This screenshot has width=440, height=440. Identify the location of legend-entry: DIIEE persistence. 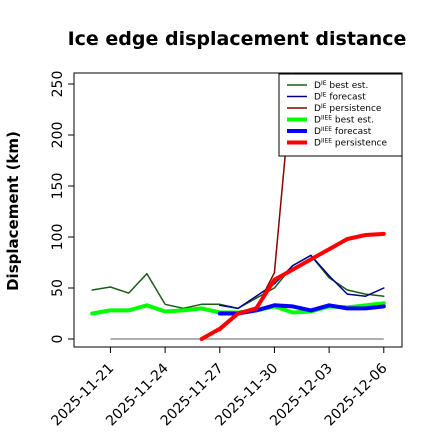
(350, 143).